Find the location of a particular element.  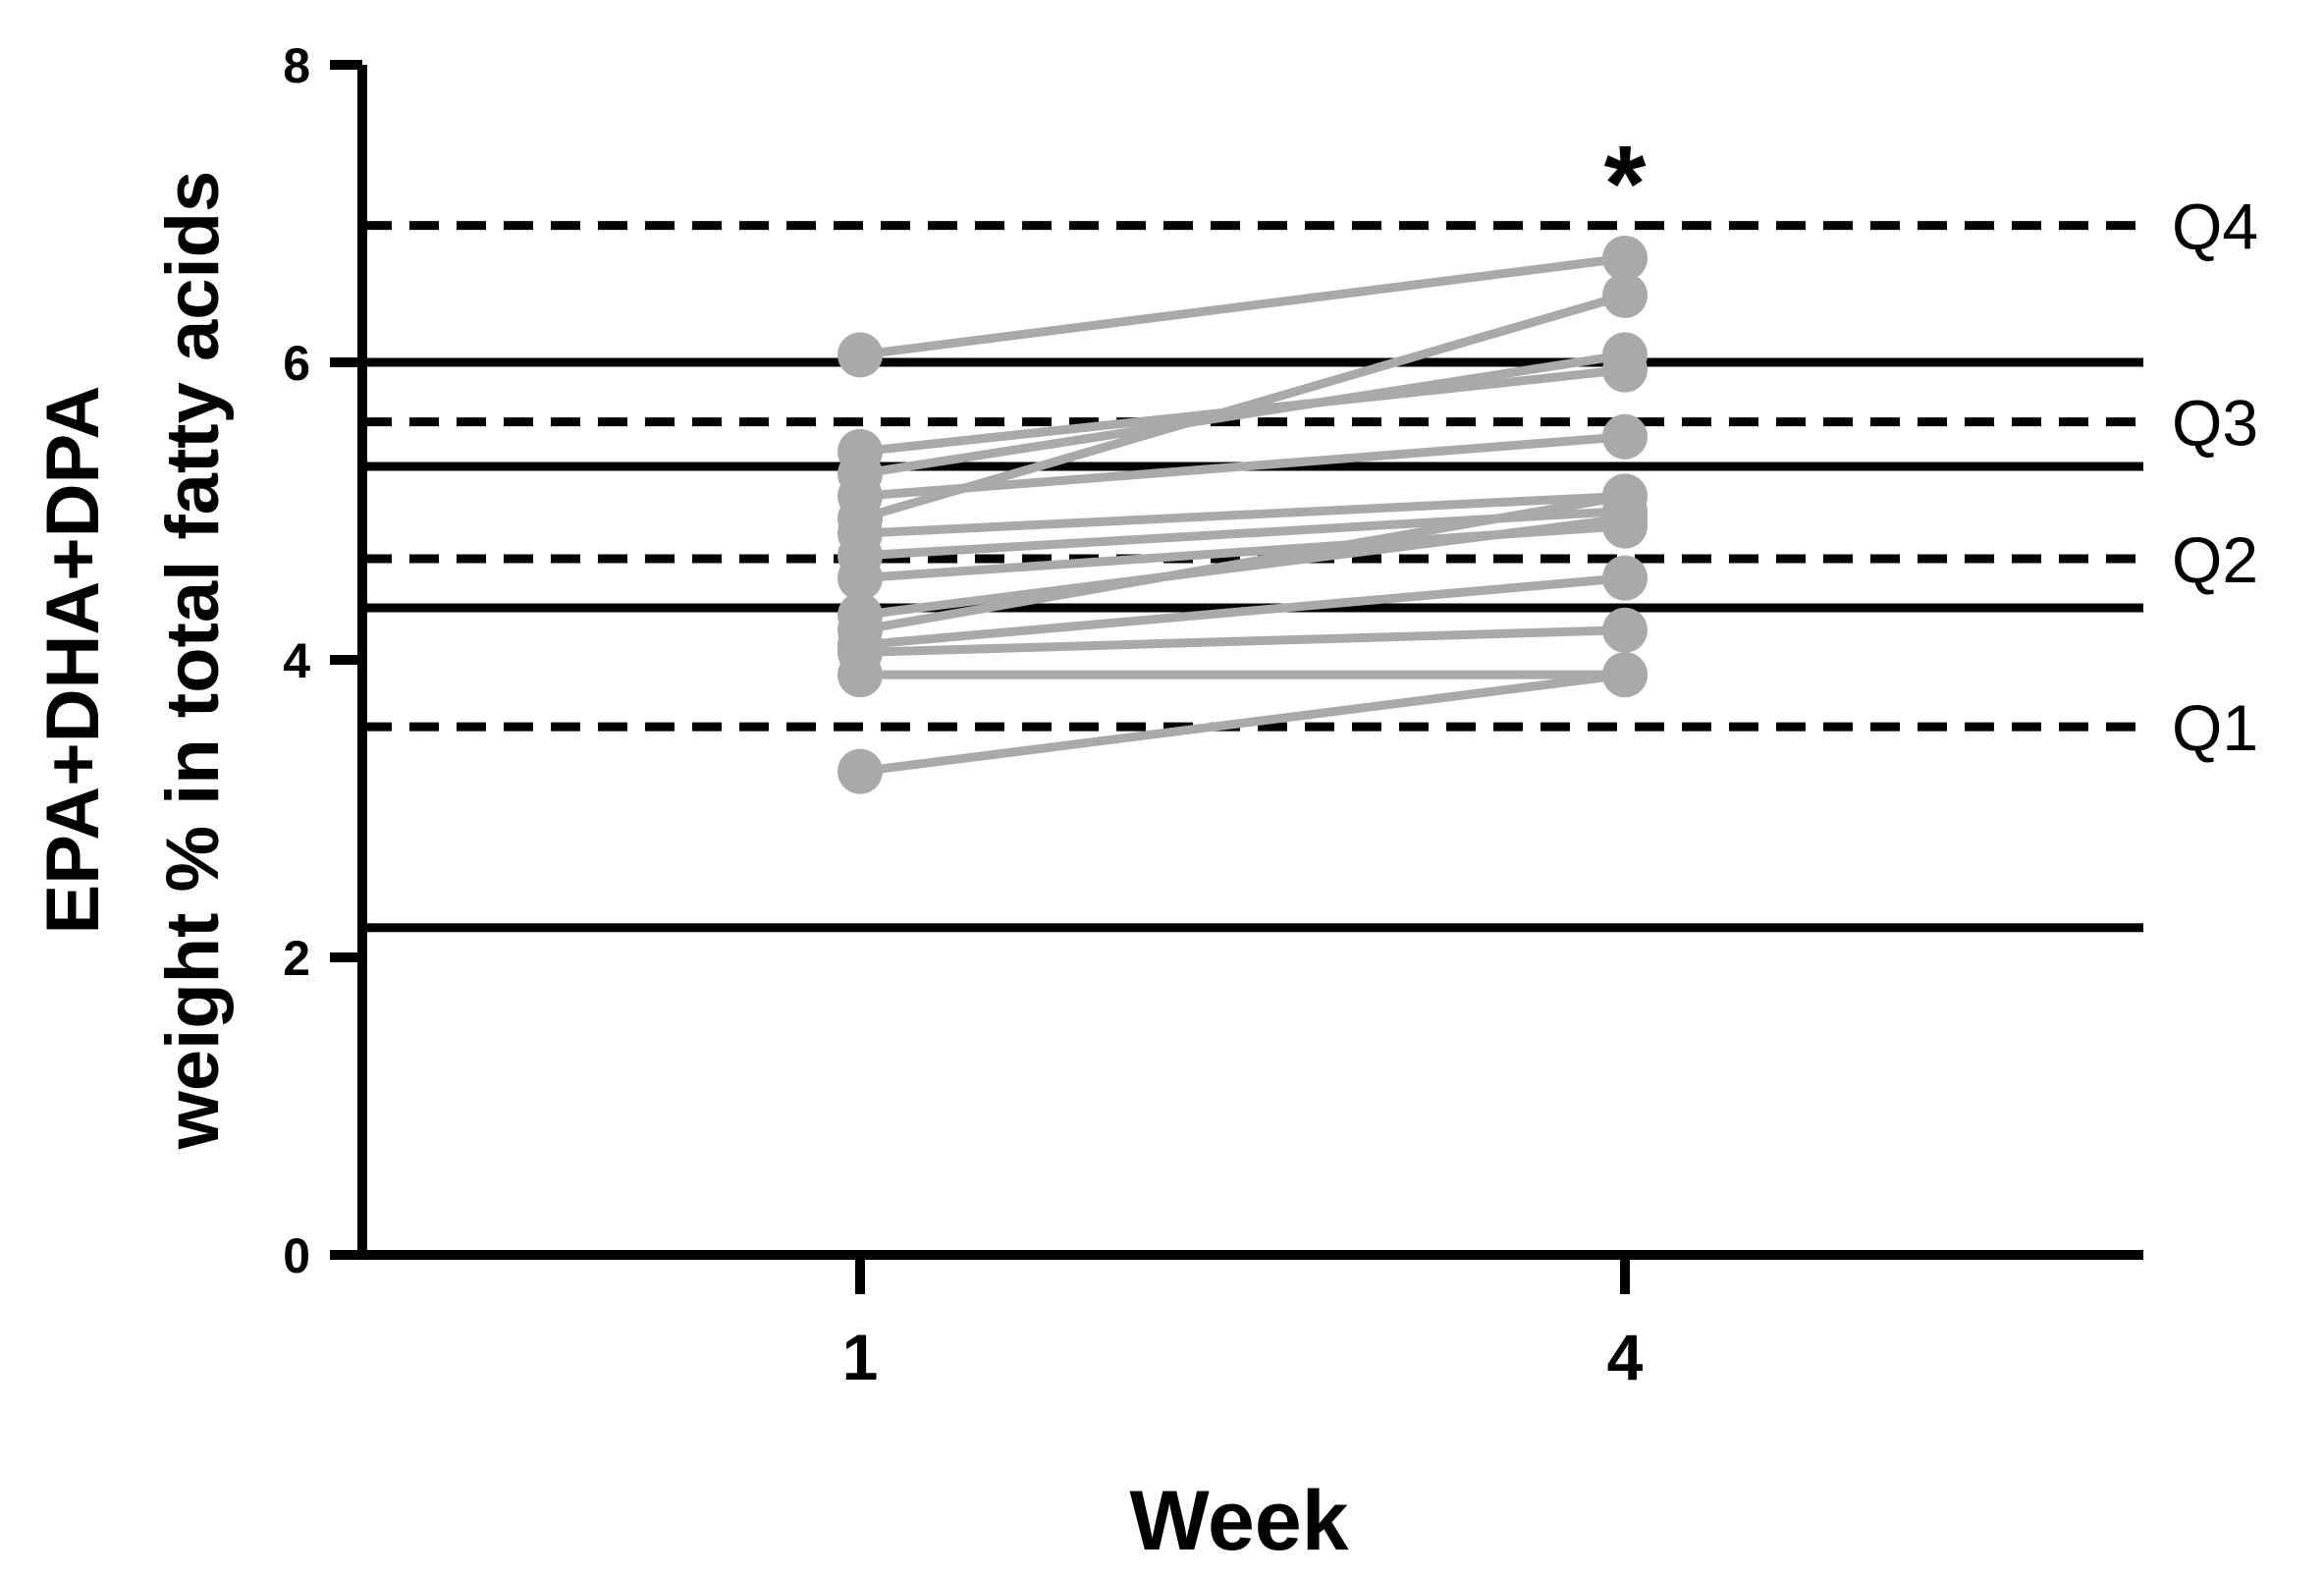

y-tick-label-4: 4 is located at coordinates (296, 660).